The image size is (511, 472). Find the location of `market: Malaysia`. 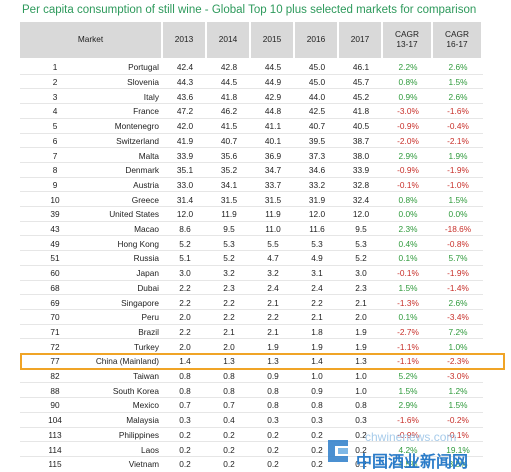

market: Malaysia is located at coordinates (142, 420).